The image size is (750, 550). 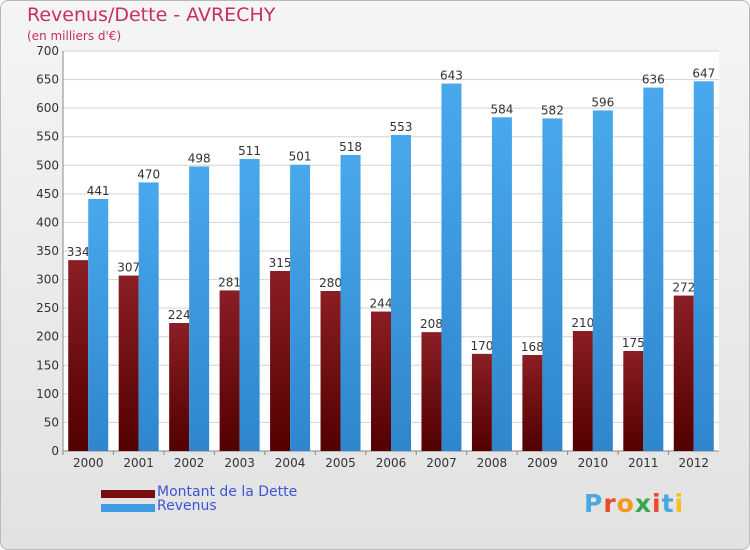 What do you see at coordinates (350, 147) in the screenshot?
I see `data-label-revenus: 518` at bounding box center [350, 147].